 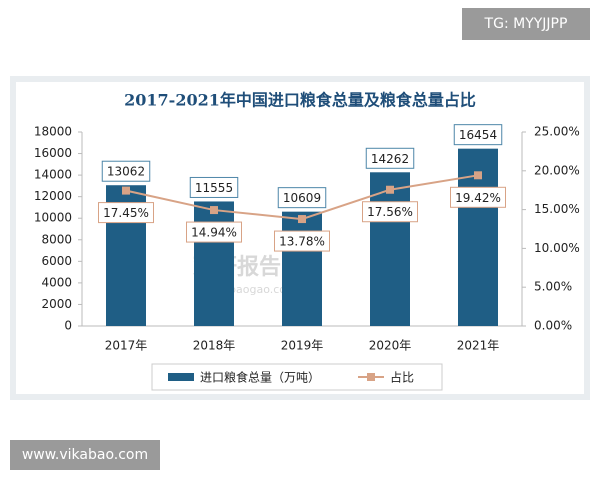 What do you see at coordinates (390, 346) in the screenshot?
I see `x-tick-label: 2020年` at bounding box center [390, 346].